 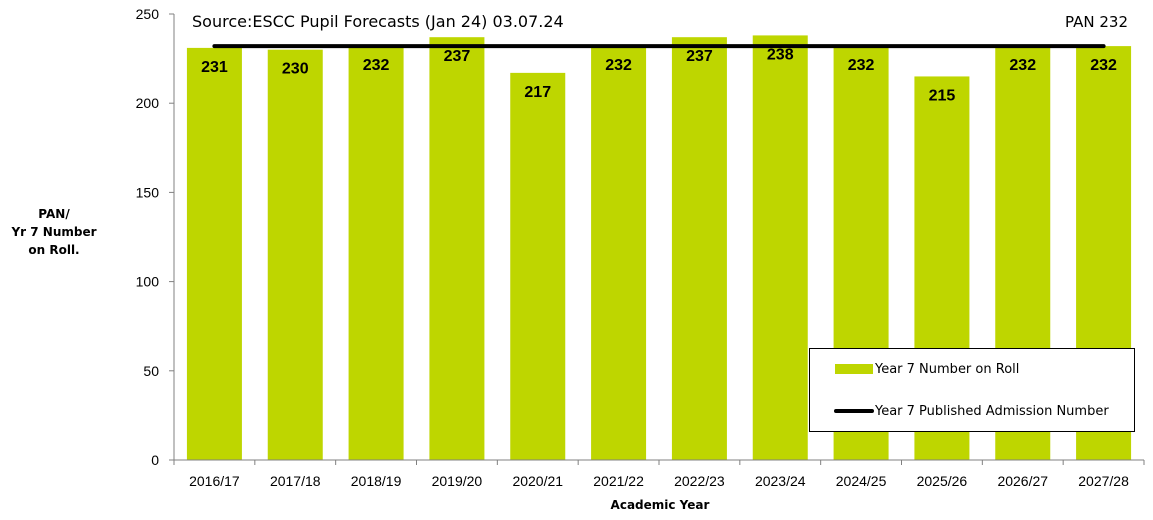 What do you see at coordinates (155, 460) in the screenshot?
I see `y-tick-label: 0` at bounding box center [155, 460].